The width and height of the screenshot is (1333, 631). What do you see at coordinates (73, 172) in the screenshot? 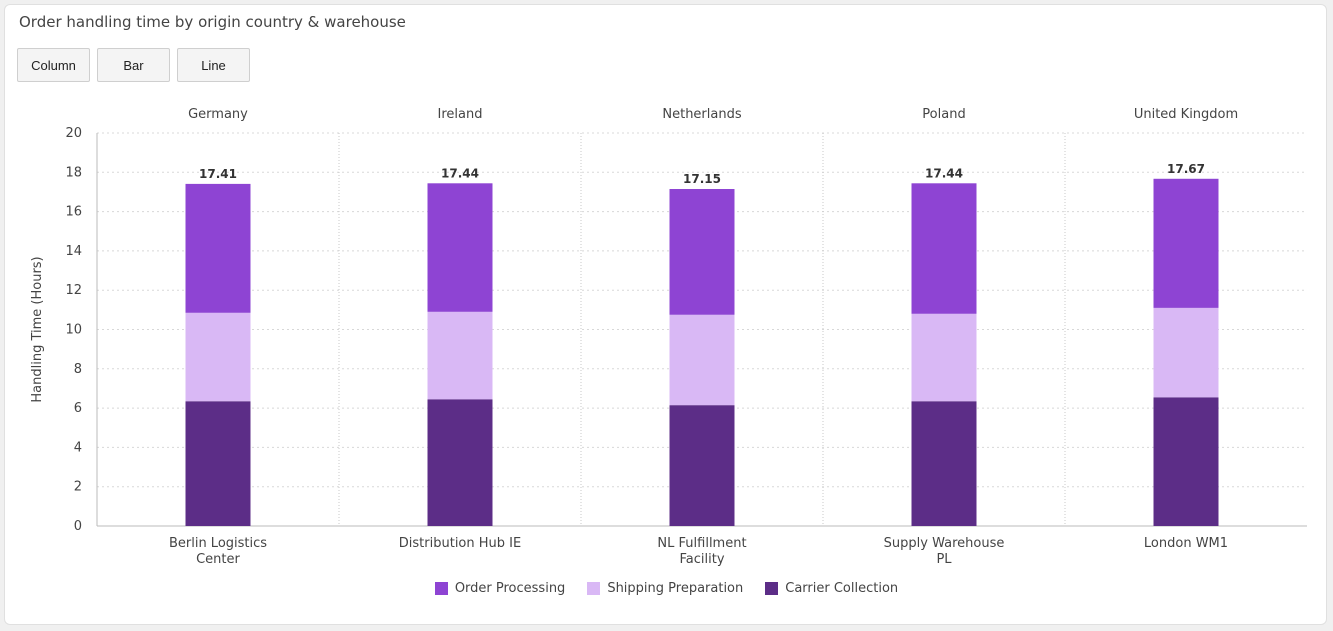
I see `y-tick-label: 18` at bounding box center [73, 172].